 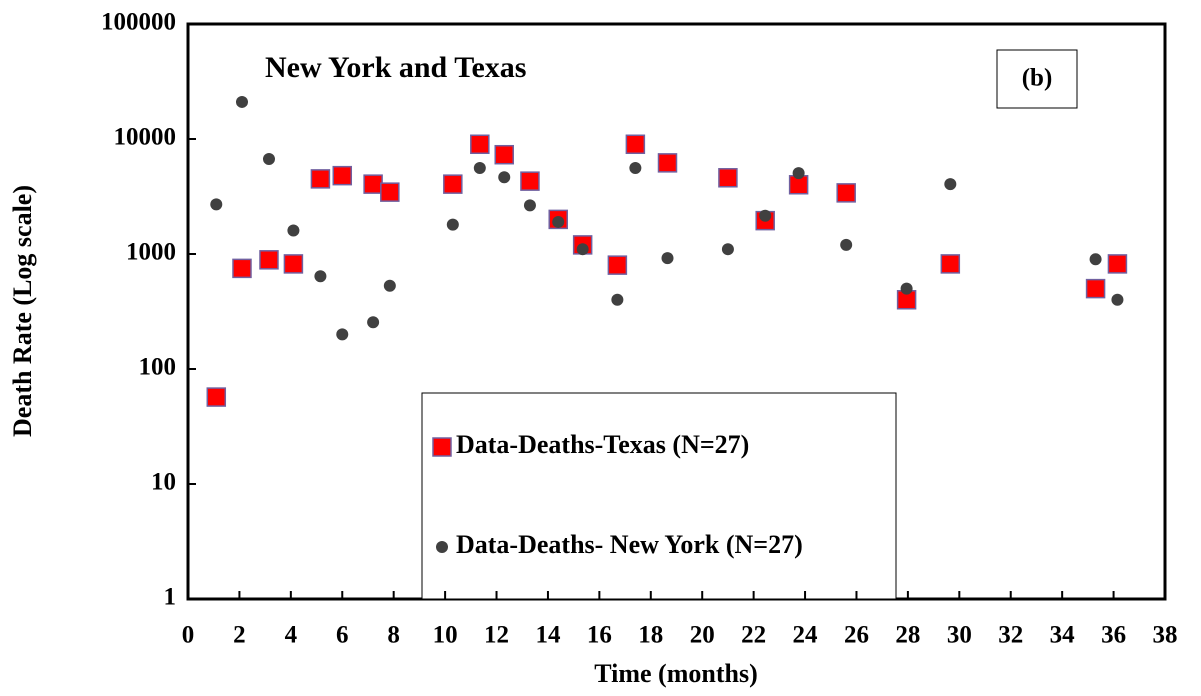 What do you see at coordinates (188, 635) in the screenshot?
I see `x-tick-label: 0` at bounding box center [188, 635].